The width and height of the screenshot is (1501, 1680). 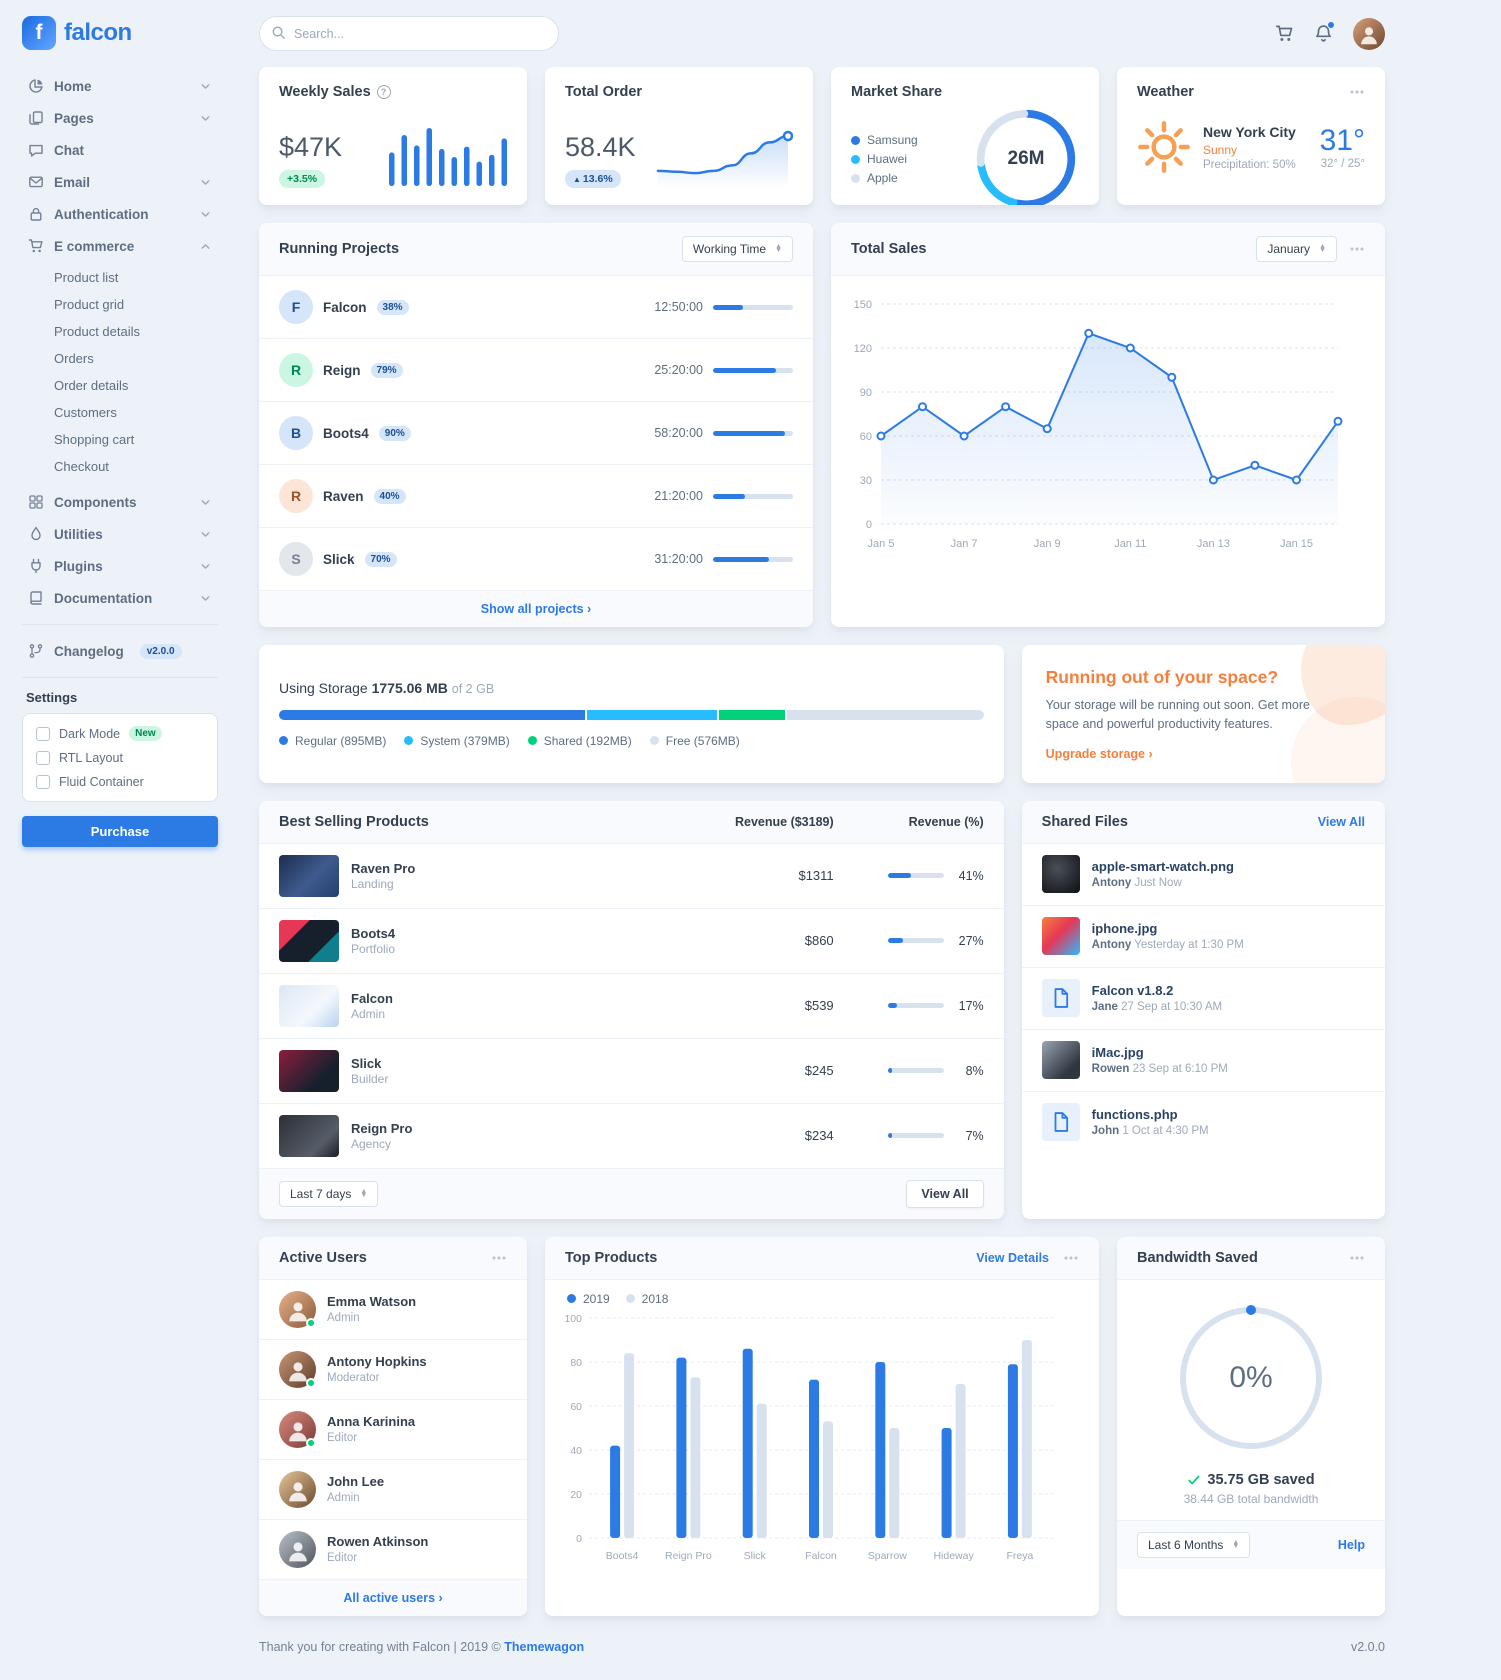 What do you see at coordinates (536, 369) in the screenshot?
I see `project-row: R Reign 79% 25:20:00` at bounding box center [536, 369].